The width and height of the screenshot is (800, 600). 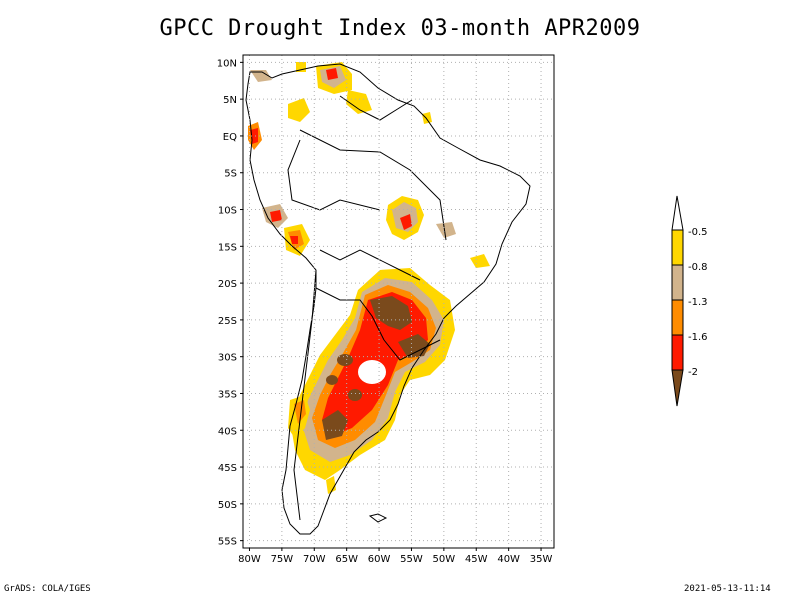 What do you see at coordinates (698, 337) in the screenshot?
I see `colorbar-label: -1.6` at bounding box center [698, 337].